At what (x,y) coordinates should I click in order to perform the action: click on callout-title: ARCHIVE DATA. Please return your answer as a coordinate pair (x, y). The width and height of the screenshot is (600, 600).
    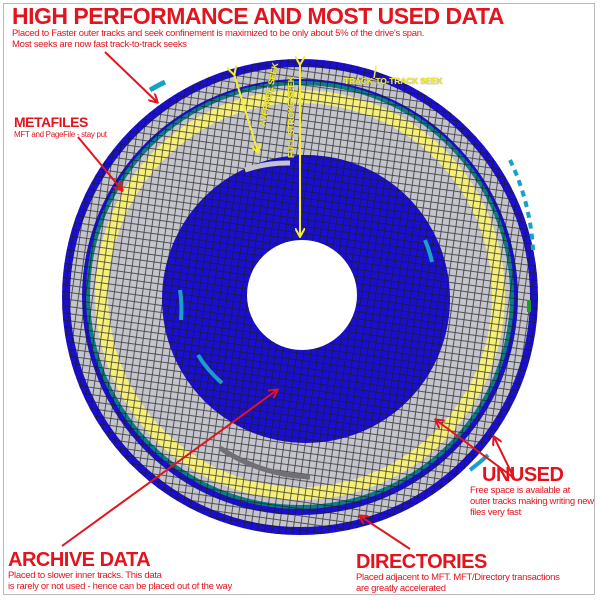
    Looking at the image, I should click on (79, 560).